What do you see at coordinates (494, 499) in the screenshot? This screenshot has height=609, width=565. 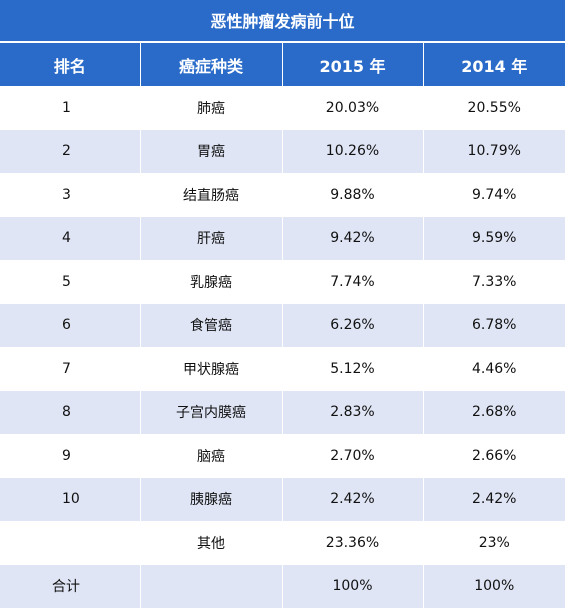 I see `value-2014-cell: 2.42%` at bounding box center [494, 499].